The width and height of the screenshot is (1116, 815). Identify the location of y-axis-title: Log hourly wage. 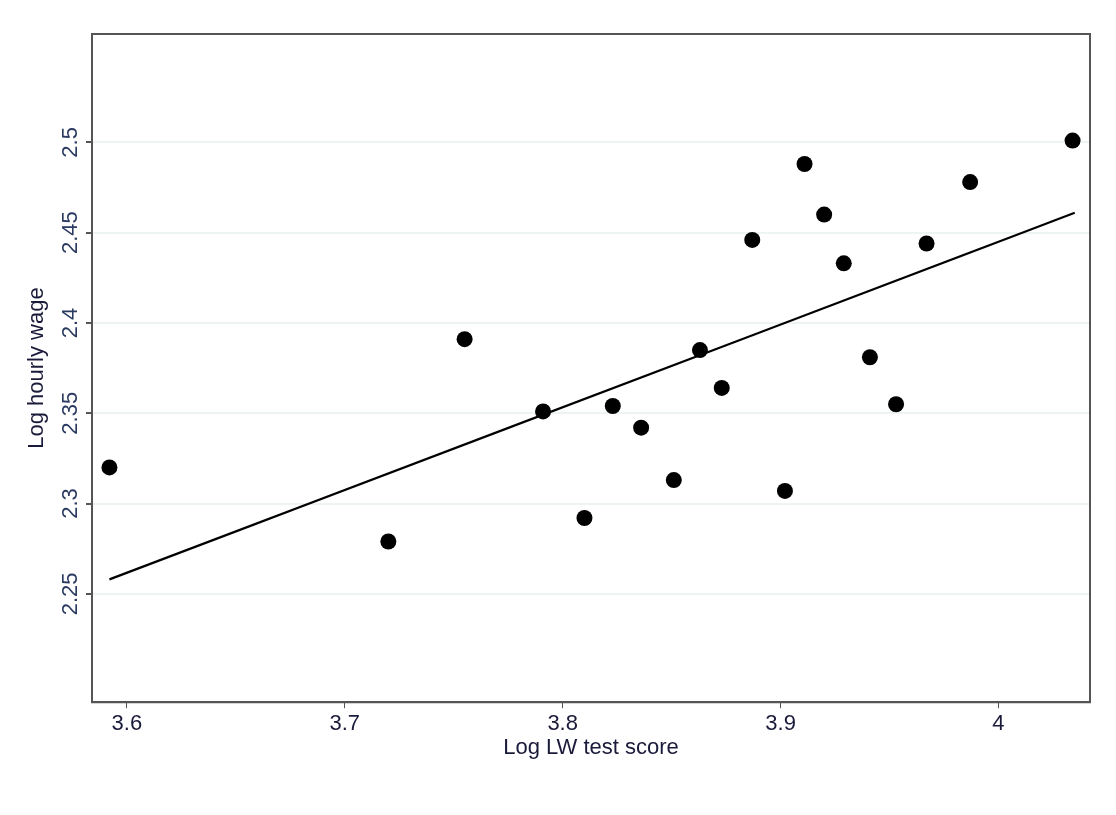
(36, 368).